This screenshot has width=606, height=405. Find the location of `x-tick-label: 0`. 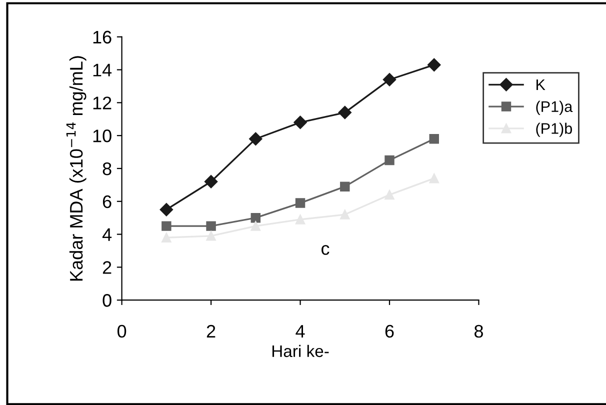

x-tick-label: 0 is located at coordinates (121, 331).